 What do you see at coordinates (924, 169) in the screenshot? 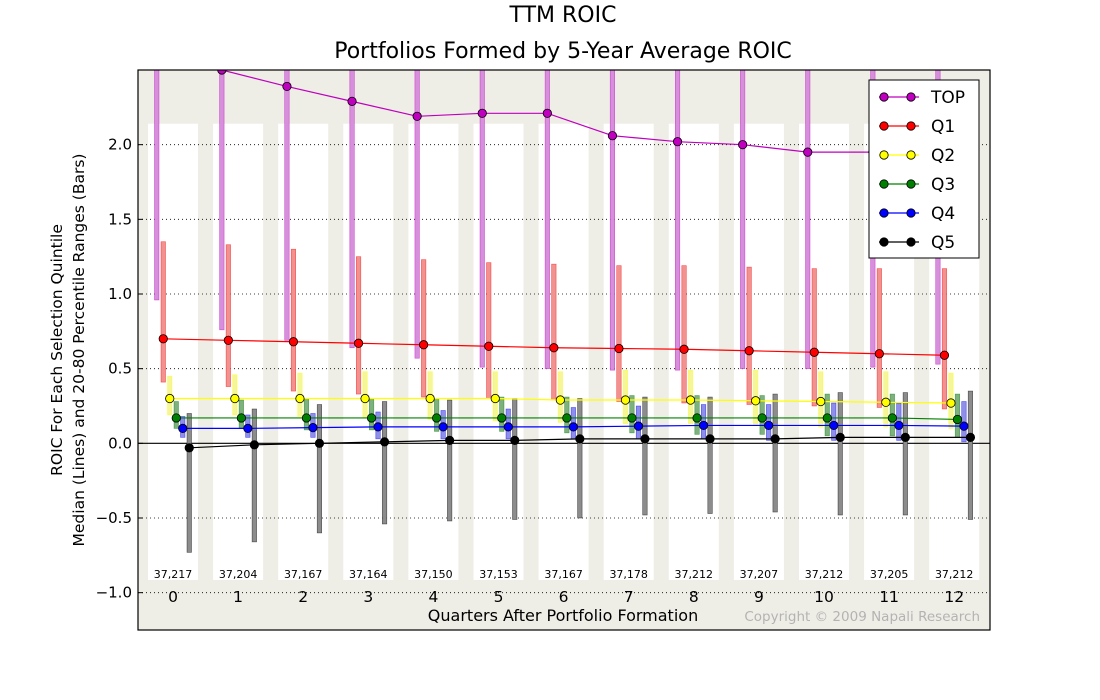
I see `legend: TOP Q1 Q2 Q3 Q4 Q5` at bounding box center [924, 169].